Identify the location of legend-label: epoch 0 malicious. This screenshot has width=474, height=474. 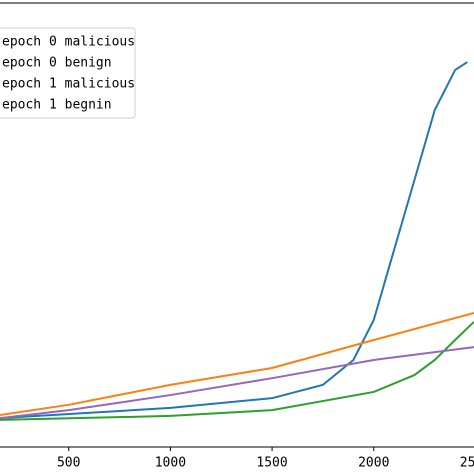
(68, 42).